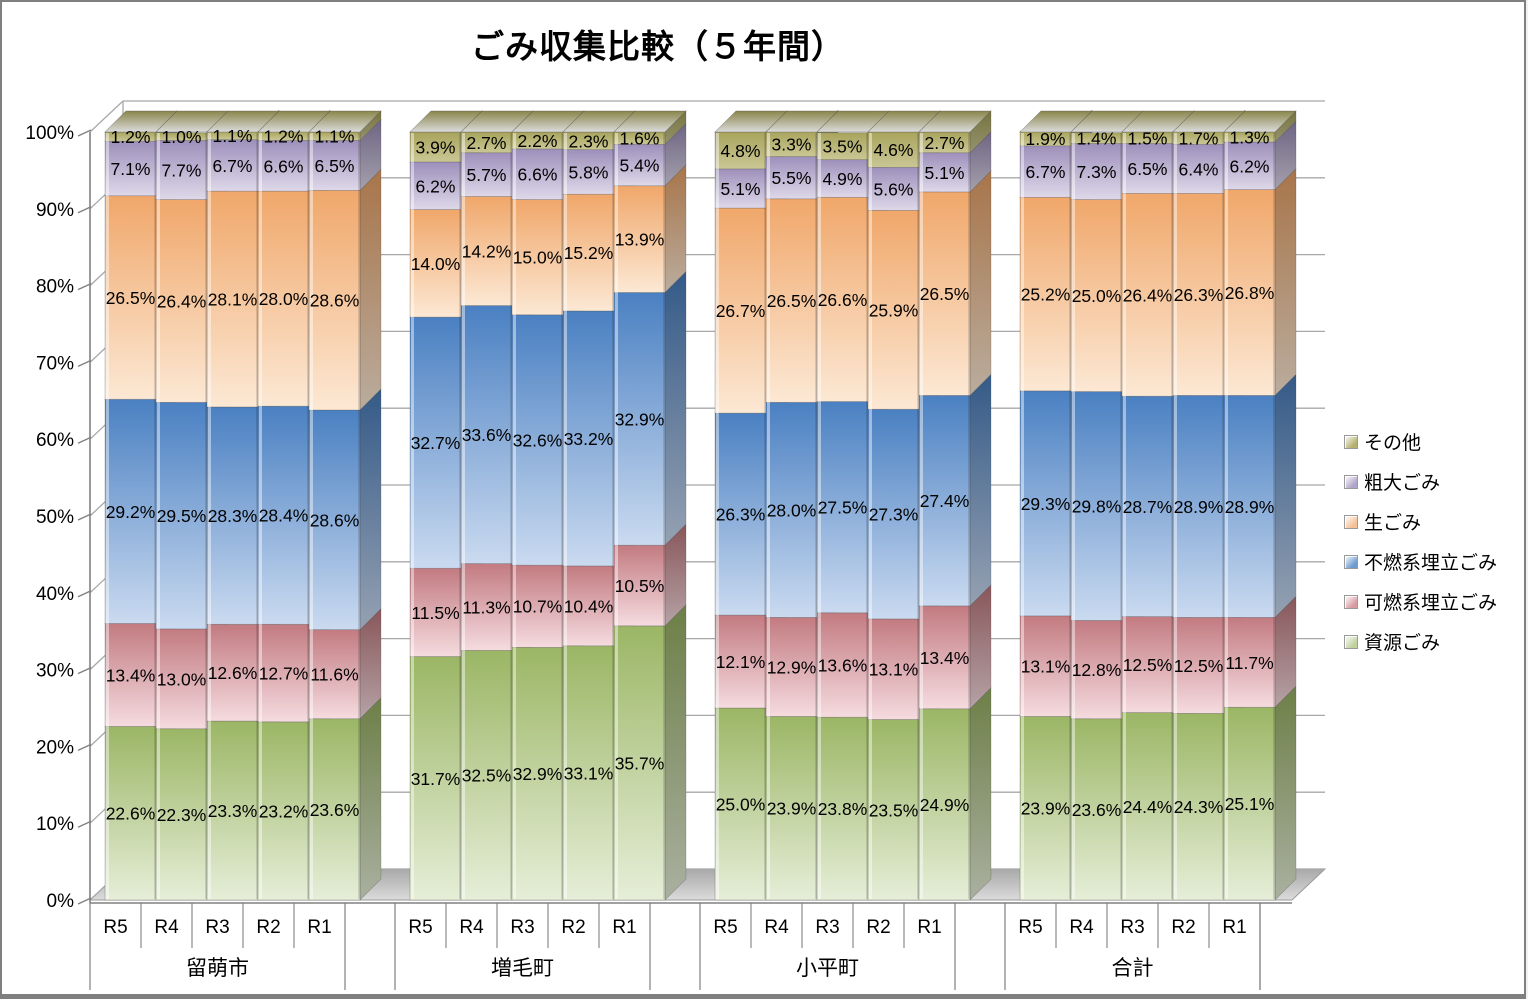 Image resolution: width=1528 pixels, height=999 pixels. I want to click on y-axis-label: 40%, so click(55, 594).